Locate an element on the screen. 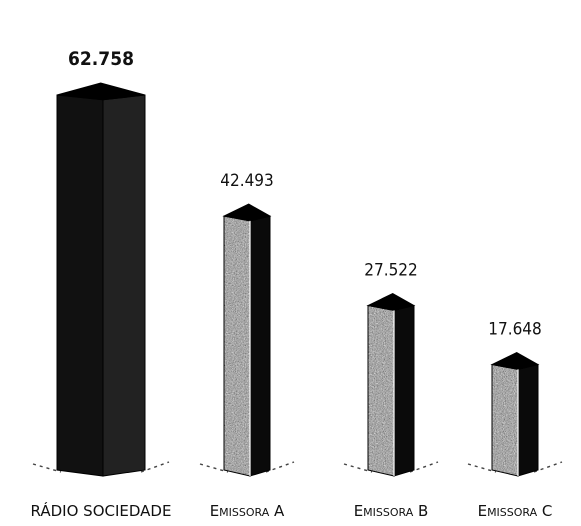  bar-side-emissora-a is located at coordinates (260, 346).